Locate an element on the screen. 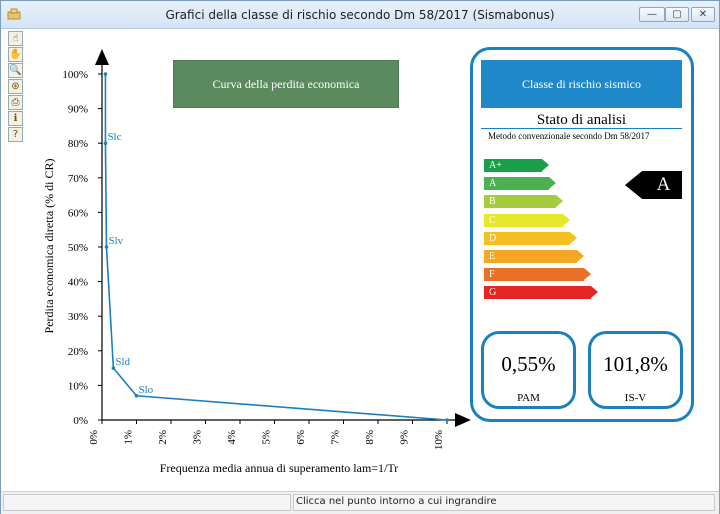  pam-value: 0,55% is located at coordinates (528, 364).